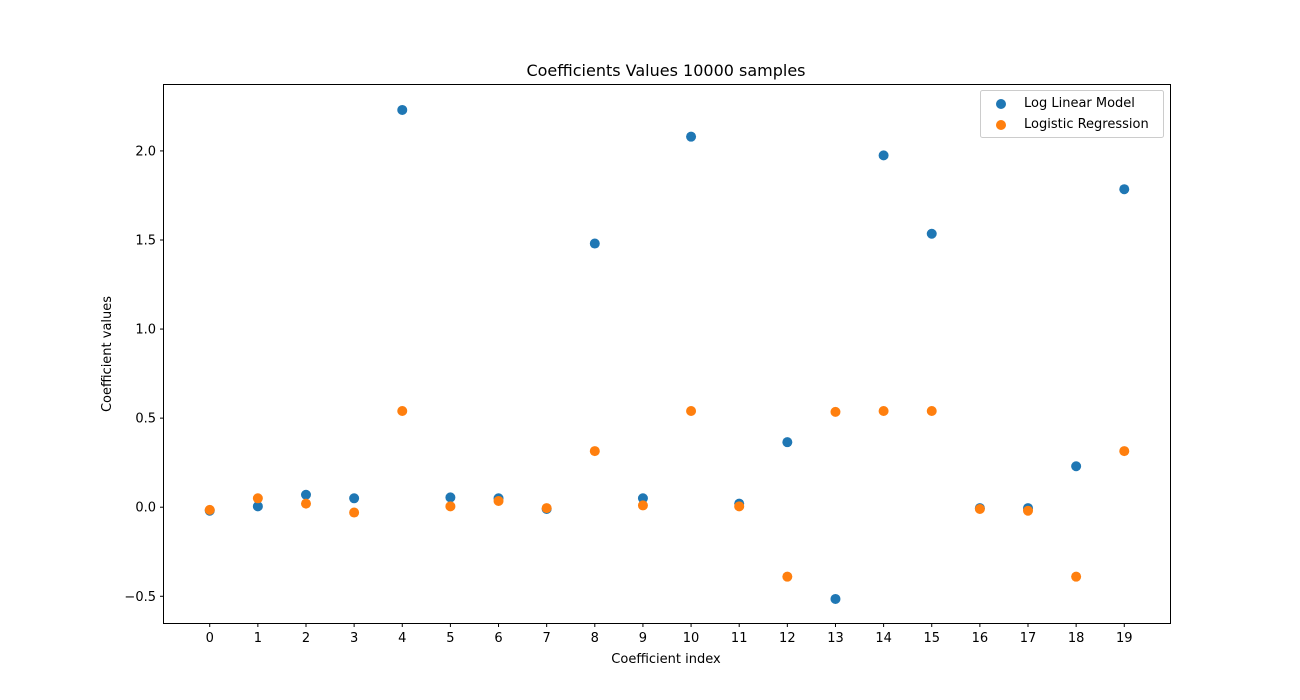  Describe the element at coordinates (498, 638) in the screenshot. I see `x-tick-label: 6` at that location.